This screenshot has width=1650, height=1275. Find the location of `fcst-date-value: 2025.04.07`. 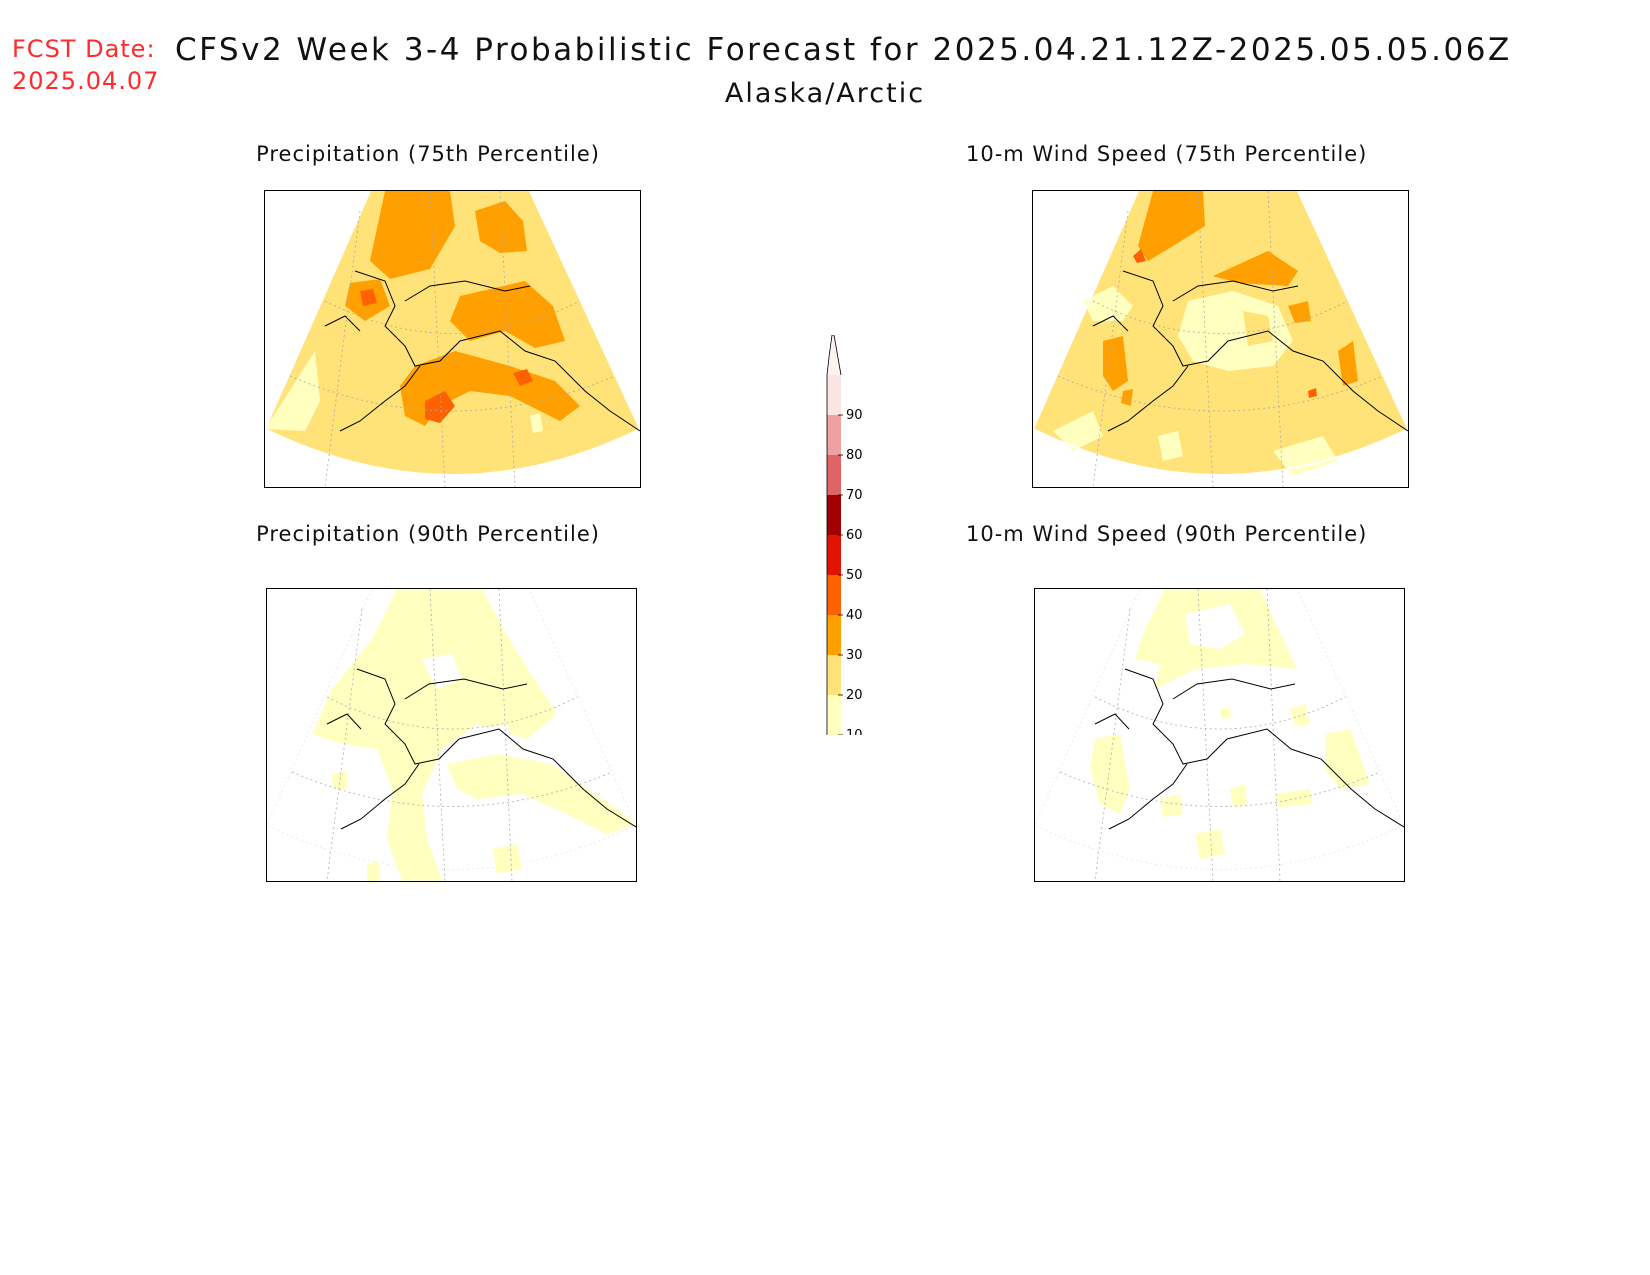

fcst-date-value: 2025.04.07 is located at coordinates (86, 81).